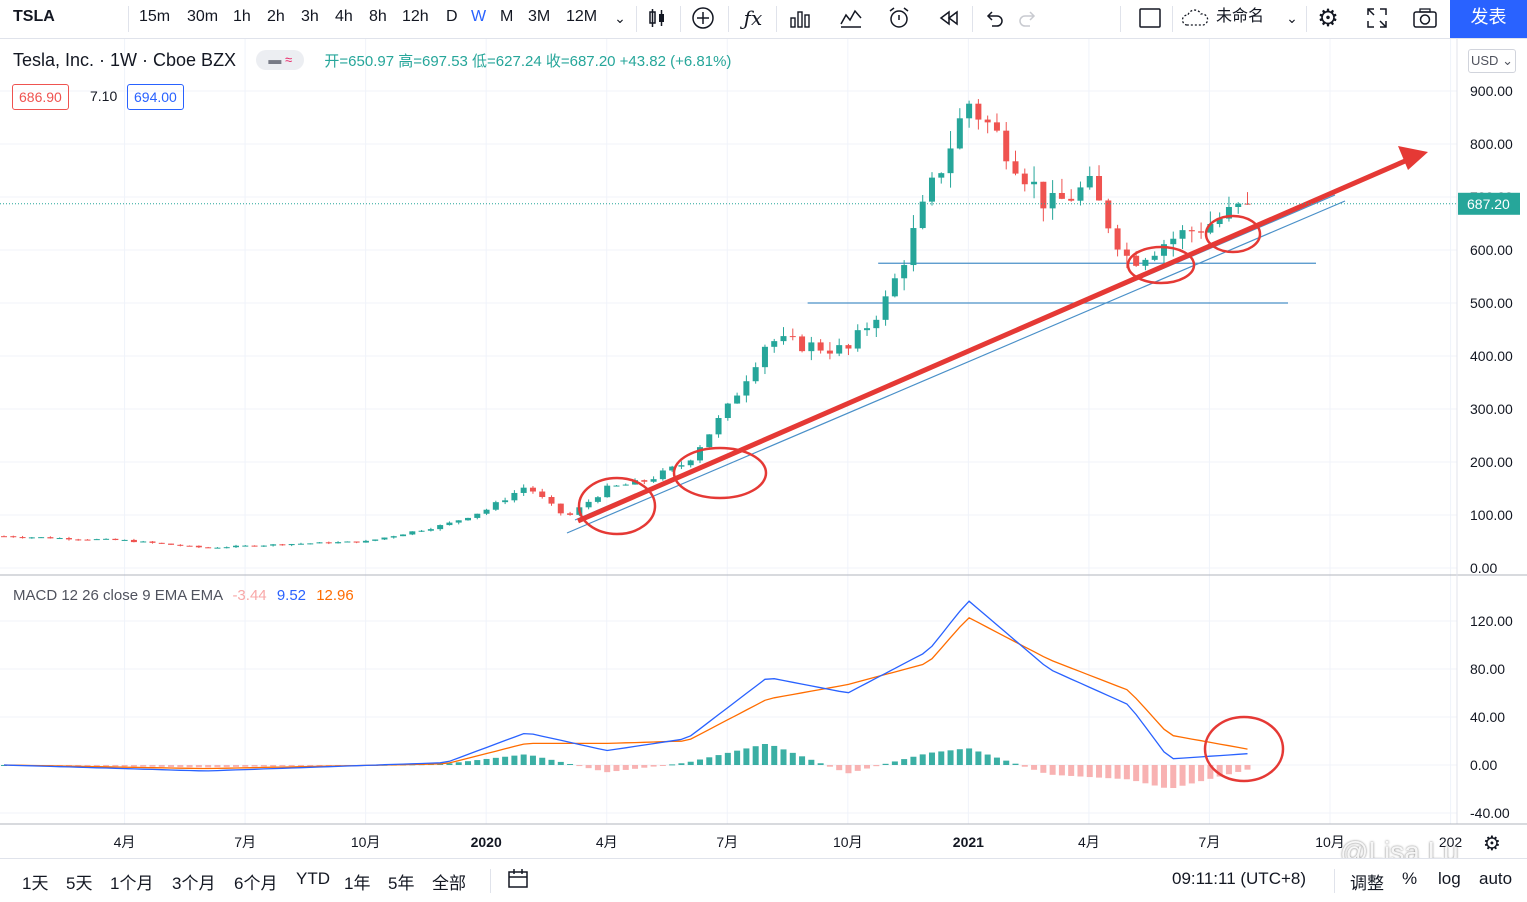 The height and width of the screenshot is (902, 1527). Describe the element at coordinates (1491, 303) in the screenshot. I see `price-tick-label: 500.00` at that location.